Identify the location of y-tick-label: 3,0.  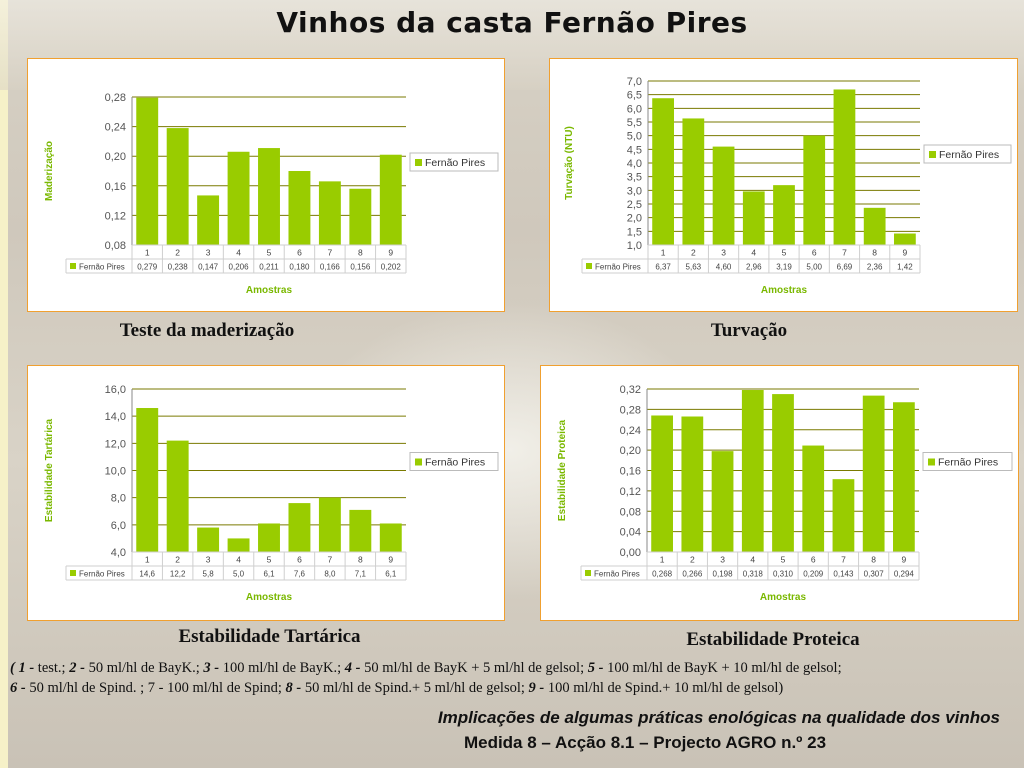
(634, 191).